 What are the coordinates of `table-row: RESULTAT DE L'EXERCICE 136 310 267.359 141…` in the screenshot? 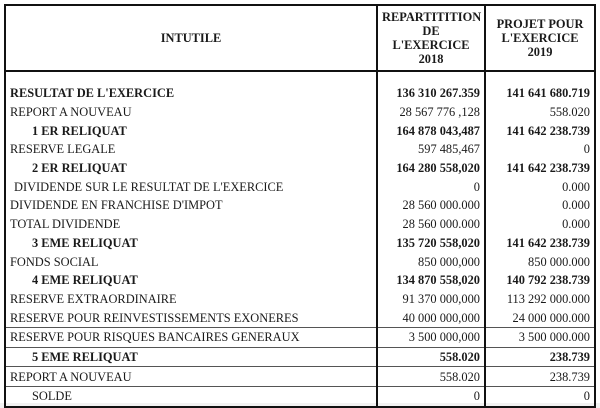 It's located at (300, 93).